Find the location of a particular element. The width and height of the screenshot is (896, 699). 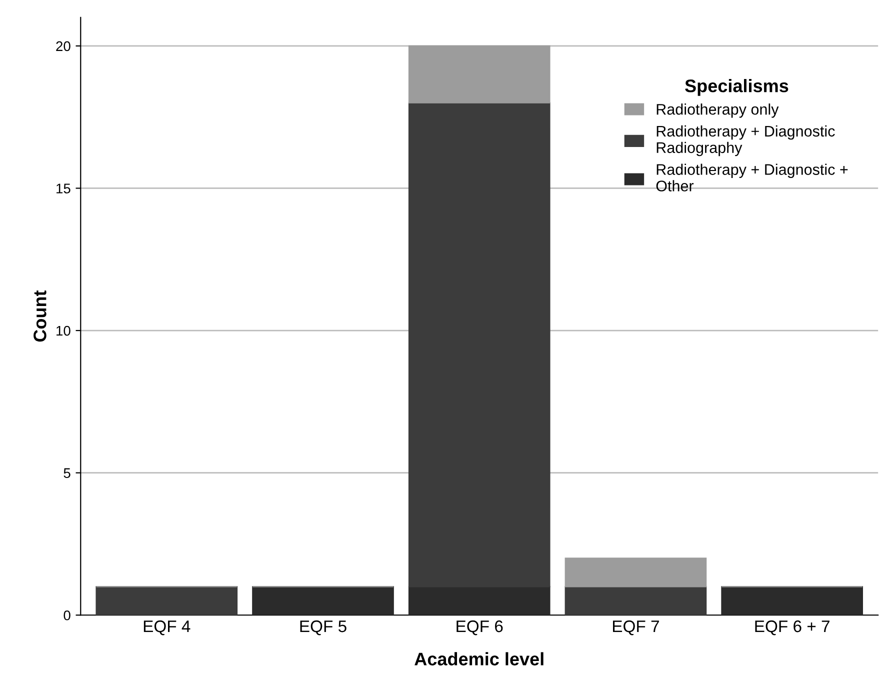

x-tick-label: EQF 6 + 7 is located at coordinates (792, 628).